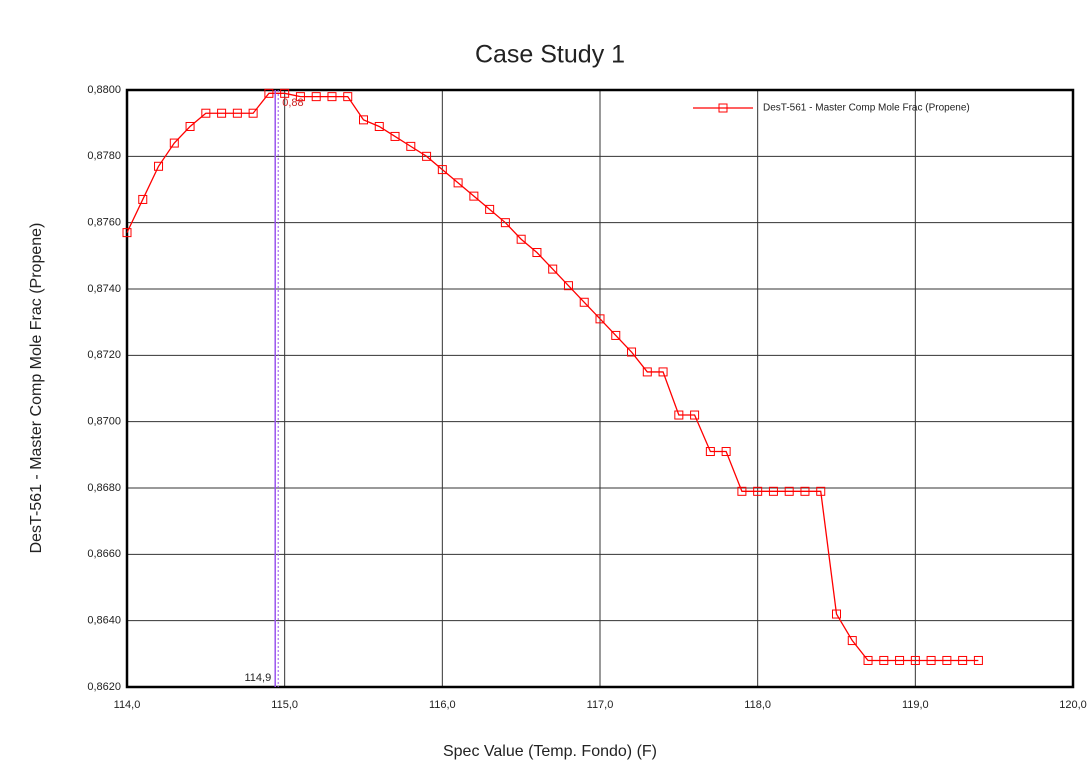  Describe the element at coordinates (127, 705) in the screenshot. I see `x-tick-label: 114,0` at that location.